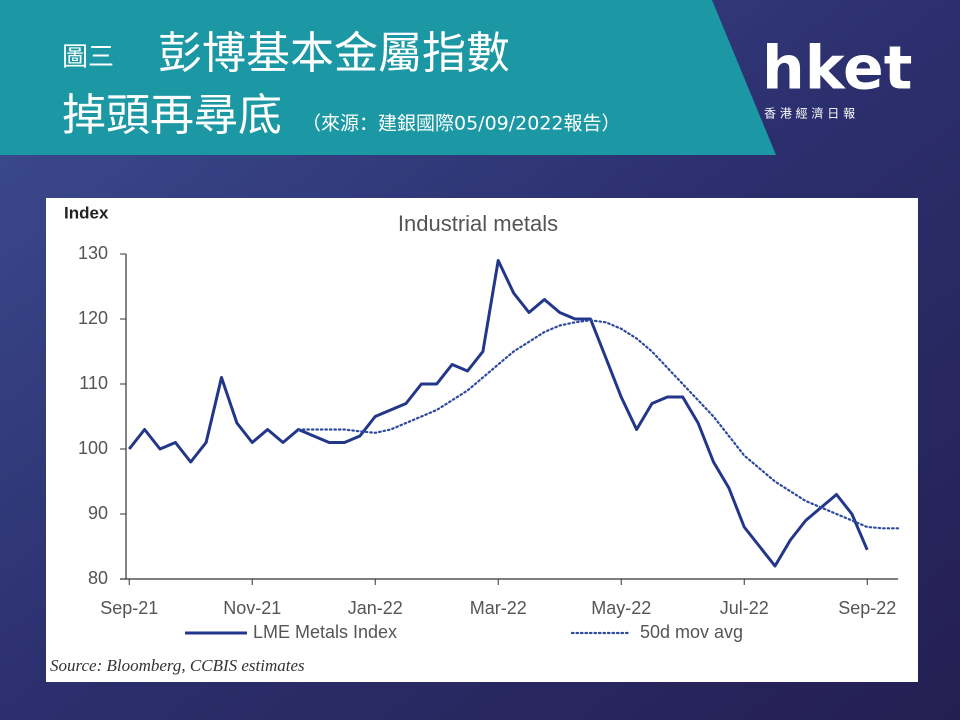 This screenshot has width=960, height=720. What do you see at coordinates (809, 113) in the screenshot?
I see `logo-subtitle: 香 港 經 濟 日 報` at bounding box center [809, 113].